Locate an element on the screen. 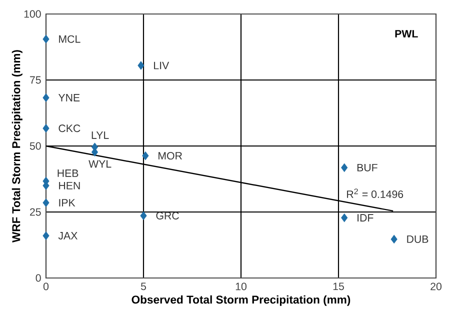 This screenshot has height=321, width=450. x-tick-label: 20 is located at coordinates (436, 286).